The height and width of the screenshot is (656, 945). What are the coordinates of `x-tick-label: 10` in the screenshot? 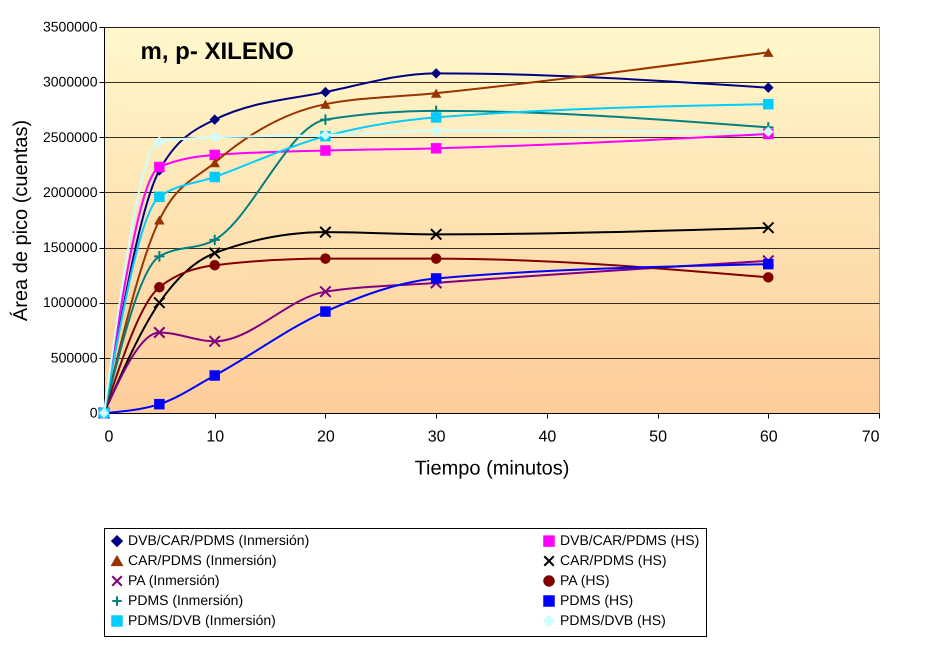 It's located at (215, 437).